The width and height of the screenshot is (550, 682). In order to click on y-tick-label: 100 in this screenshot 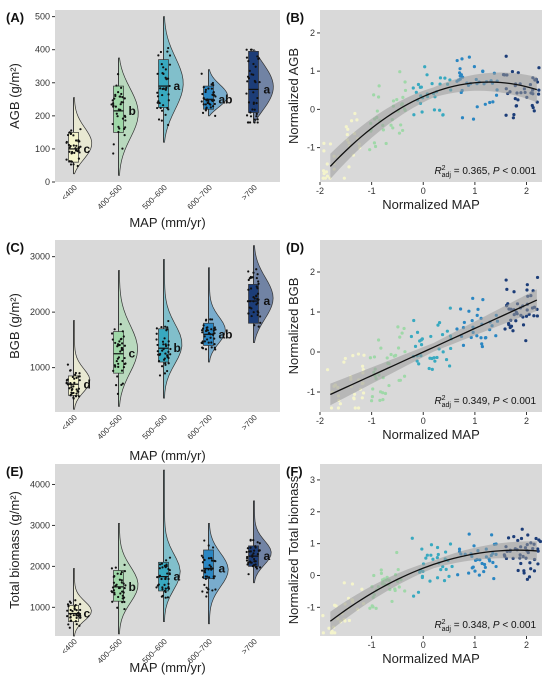, I will do `click(42, 149)`.